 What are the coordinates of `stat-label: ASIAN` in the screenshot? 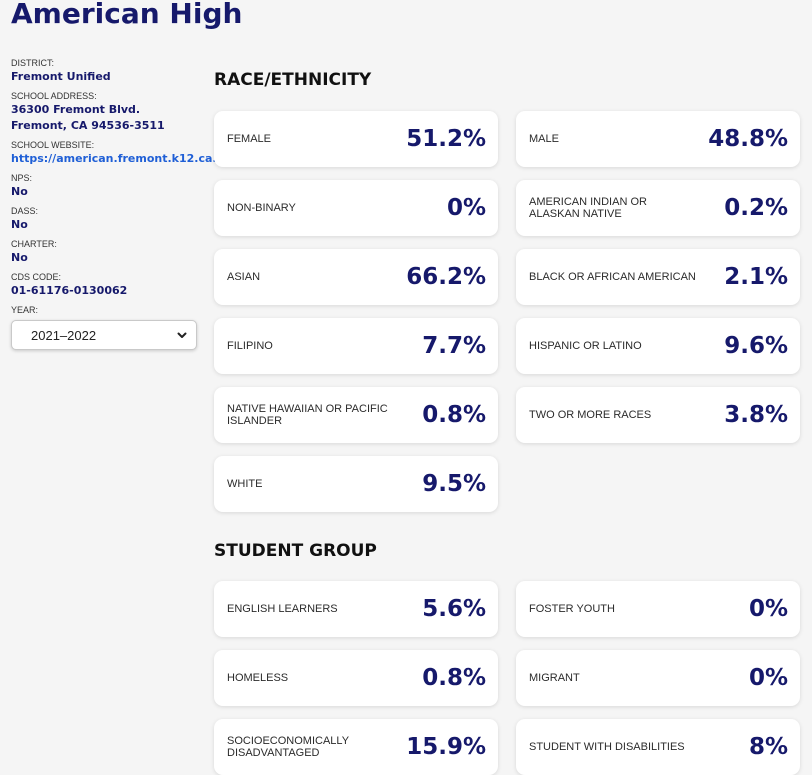 It's located at (244, 277).